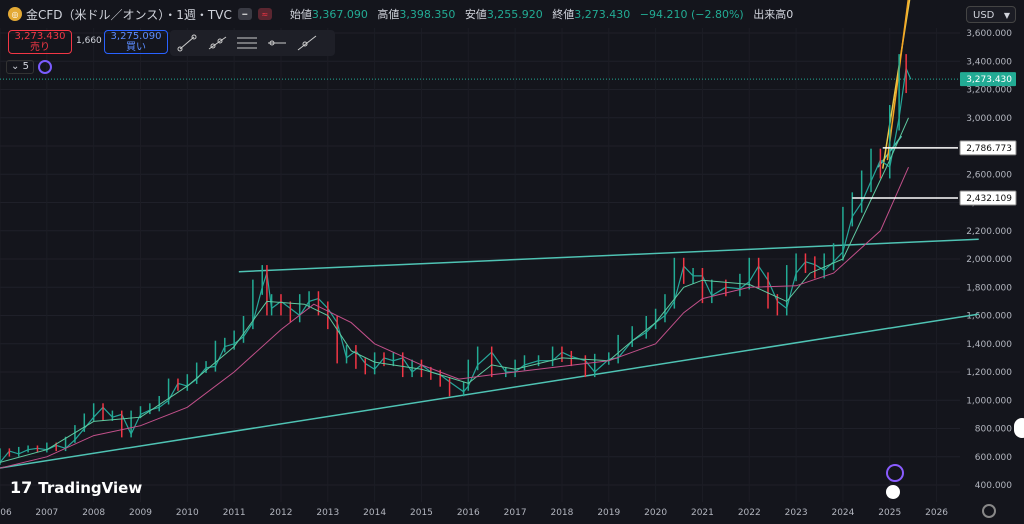  What do you see at coordinates (475, 14) in the screenshot?
I see `low-label: 安値` at bounding box center [475, 14].